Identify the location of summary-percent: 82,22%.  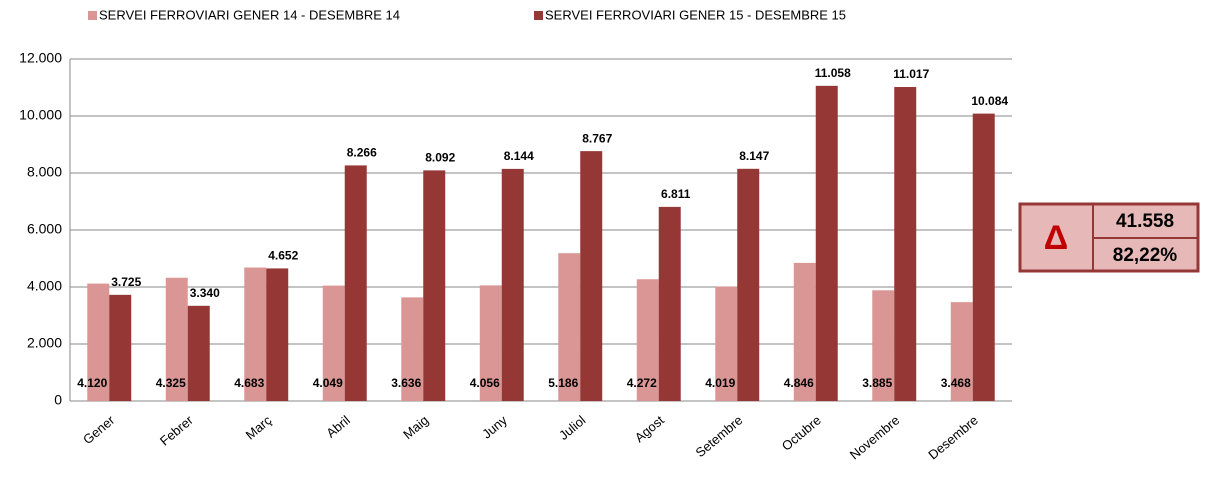
(1145, 255).